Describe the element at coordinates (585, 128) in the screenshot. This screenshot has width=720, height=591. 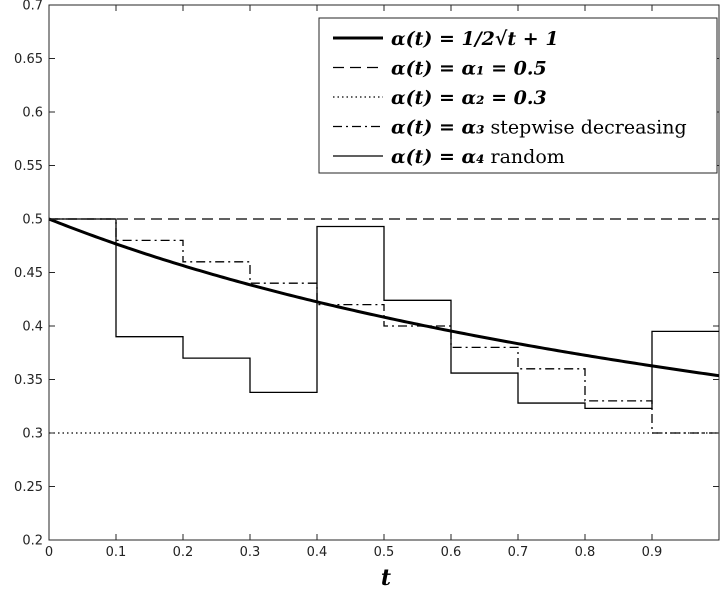
I see `legend-entry-word: stepwise decreasing` at that location.